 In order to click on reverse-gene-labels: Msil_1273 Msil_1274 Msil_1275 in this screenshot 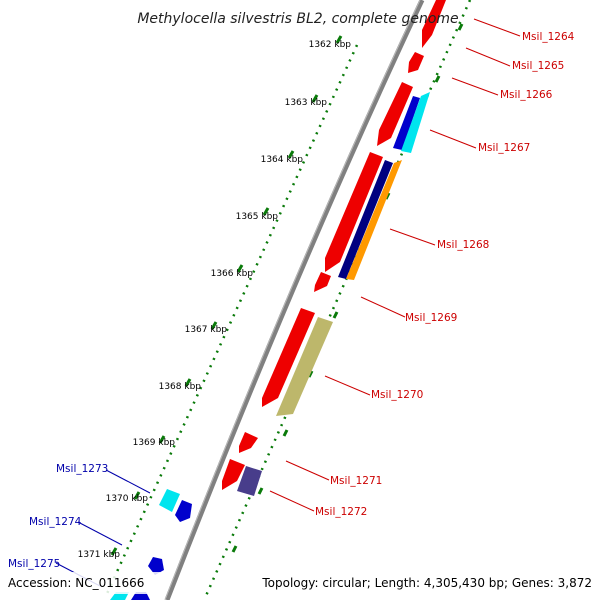, I will do `click(58, 516)`.